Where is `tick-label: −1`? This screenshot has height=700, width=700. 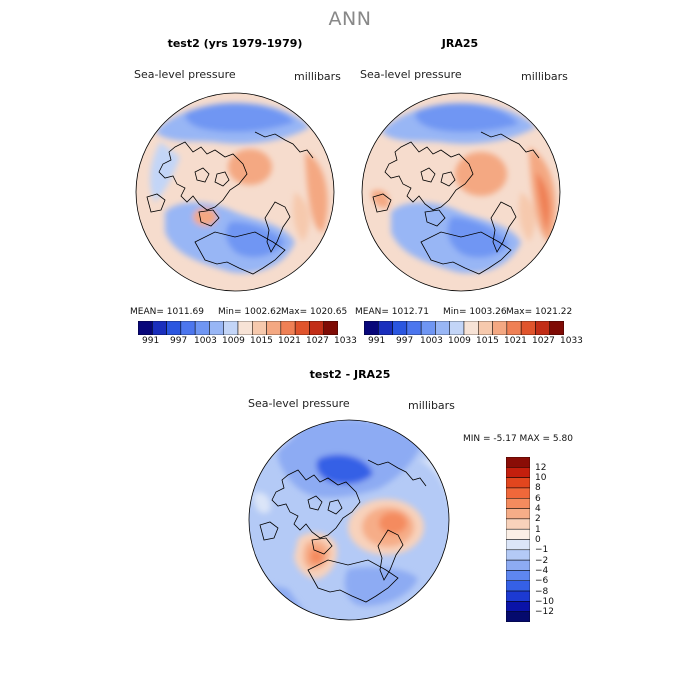 tick-label: −1 is located at coordinates (542, 550).